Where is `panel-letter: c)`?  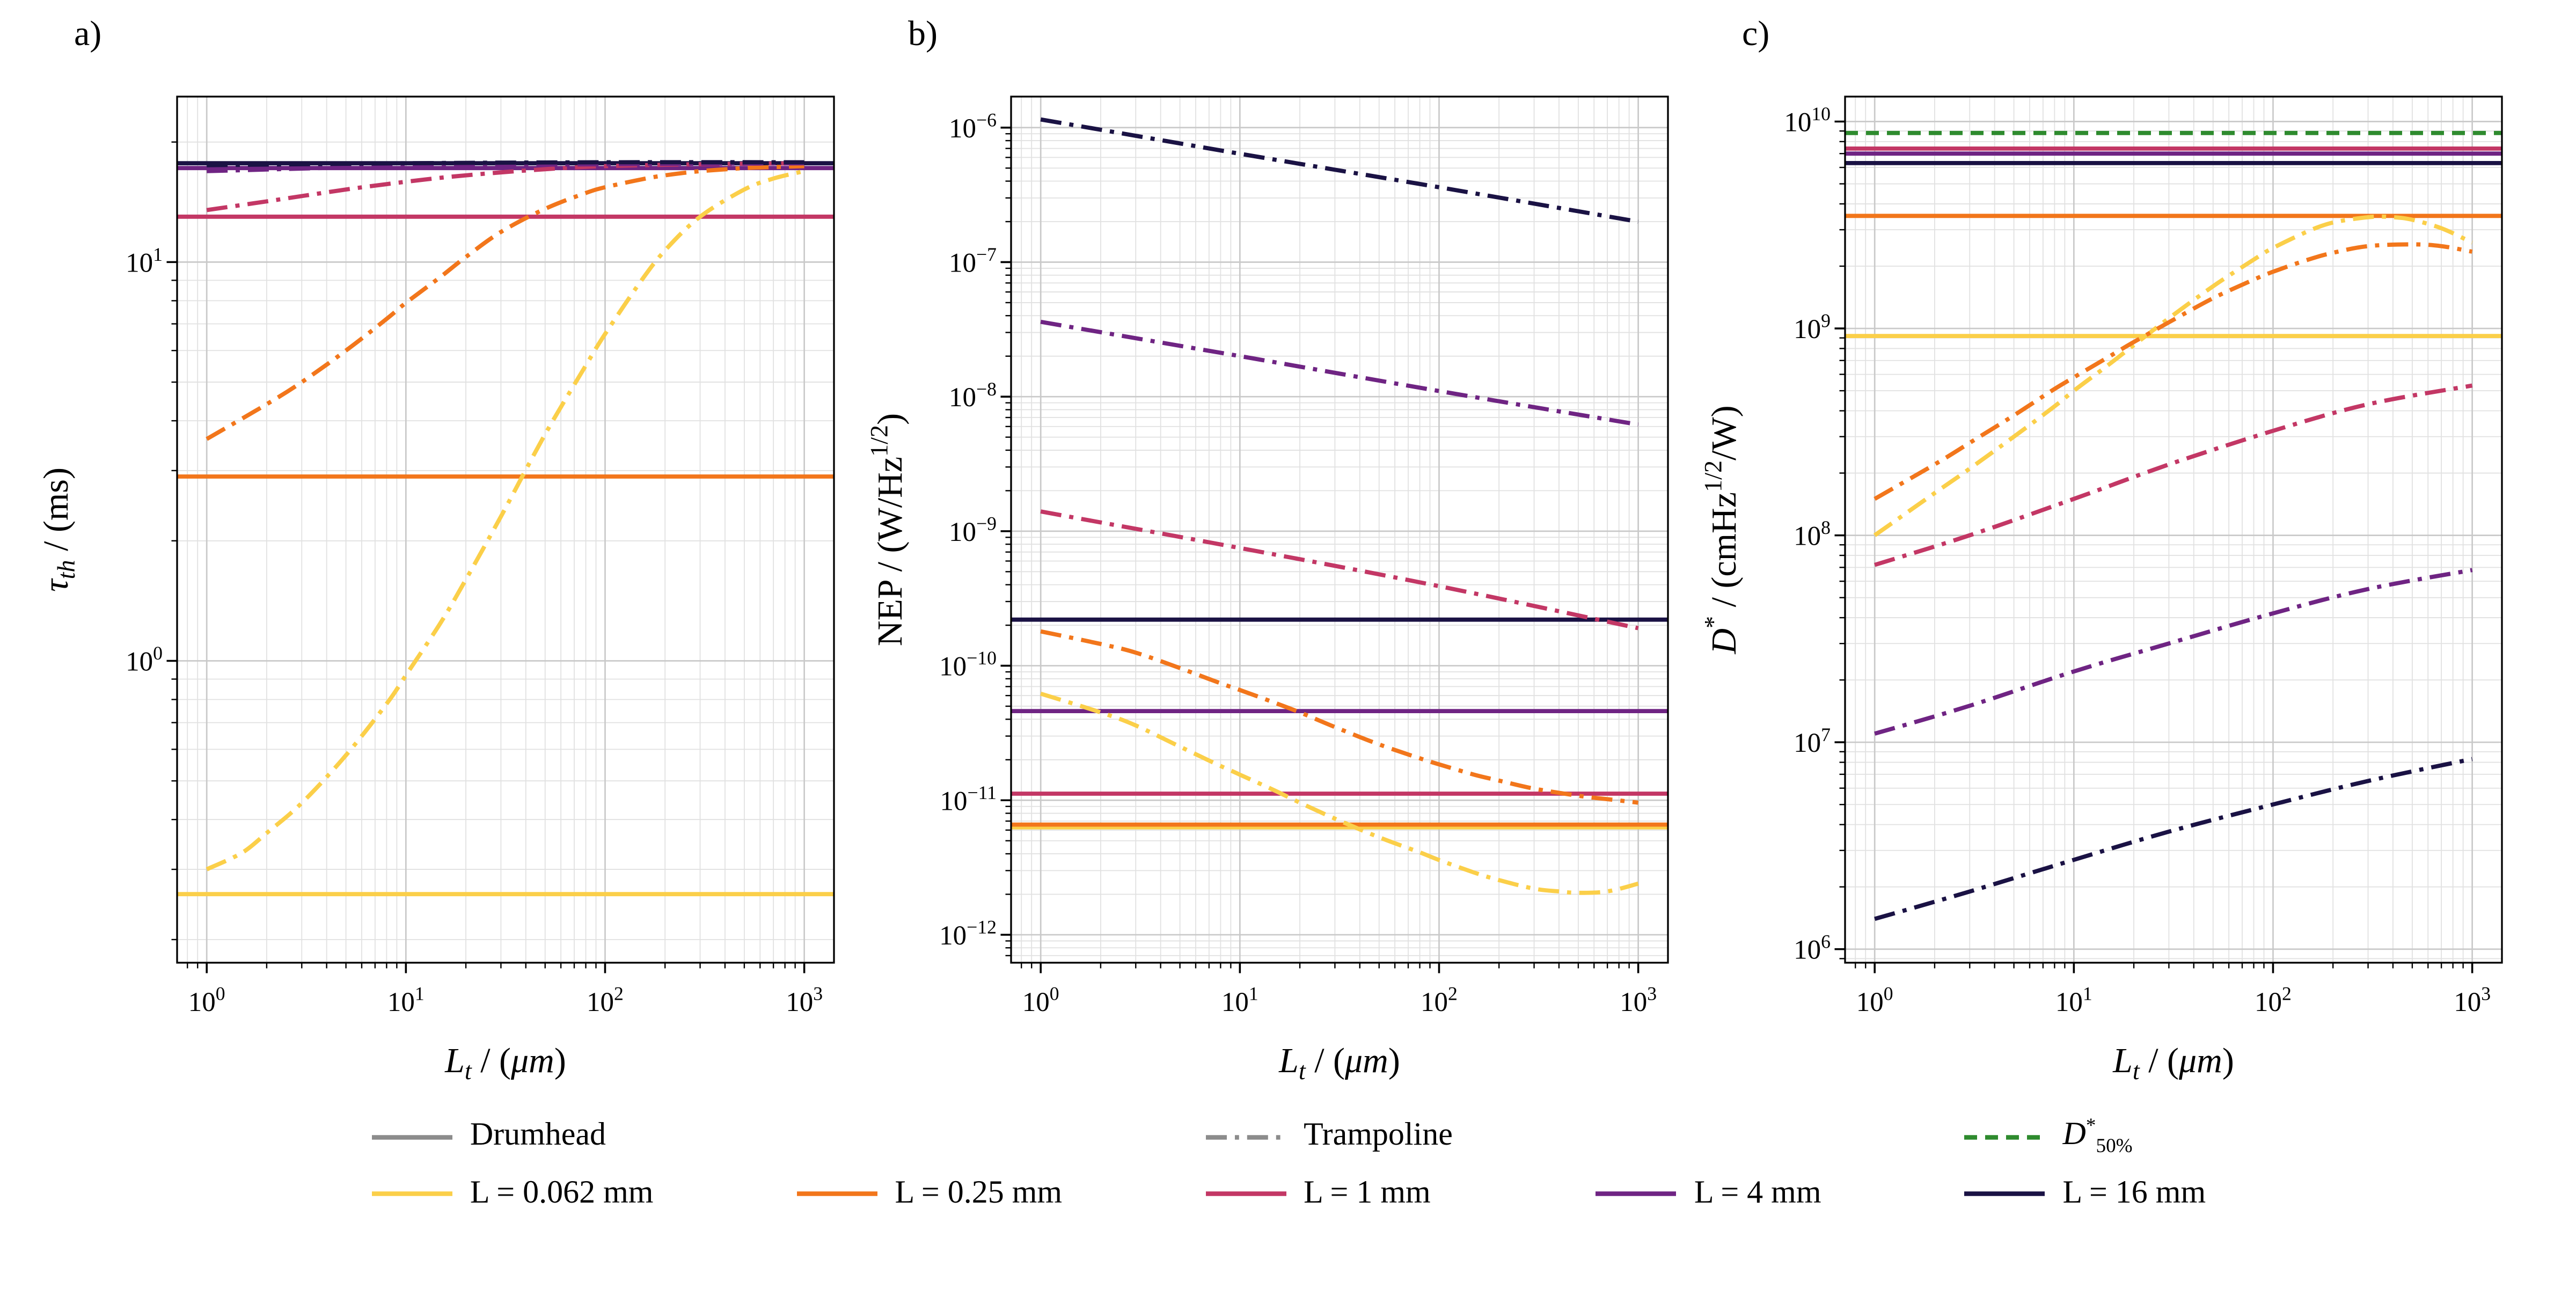
panel-letter: c) is located at coordinates (1755, 34).